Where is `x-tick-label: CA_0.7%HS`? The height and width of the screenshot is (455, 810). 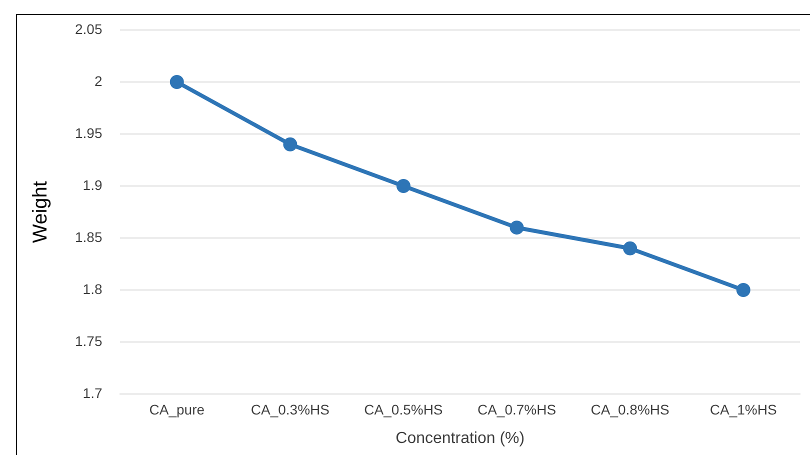
x-tick-label: CA_0.7%HS is located at coordinates (516, 409).